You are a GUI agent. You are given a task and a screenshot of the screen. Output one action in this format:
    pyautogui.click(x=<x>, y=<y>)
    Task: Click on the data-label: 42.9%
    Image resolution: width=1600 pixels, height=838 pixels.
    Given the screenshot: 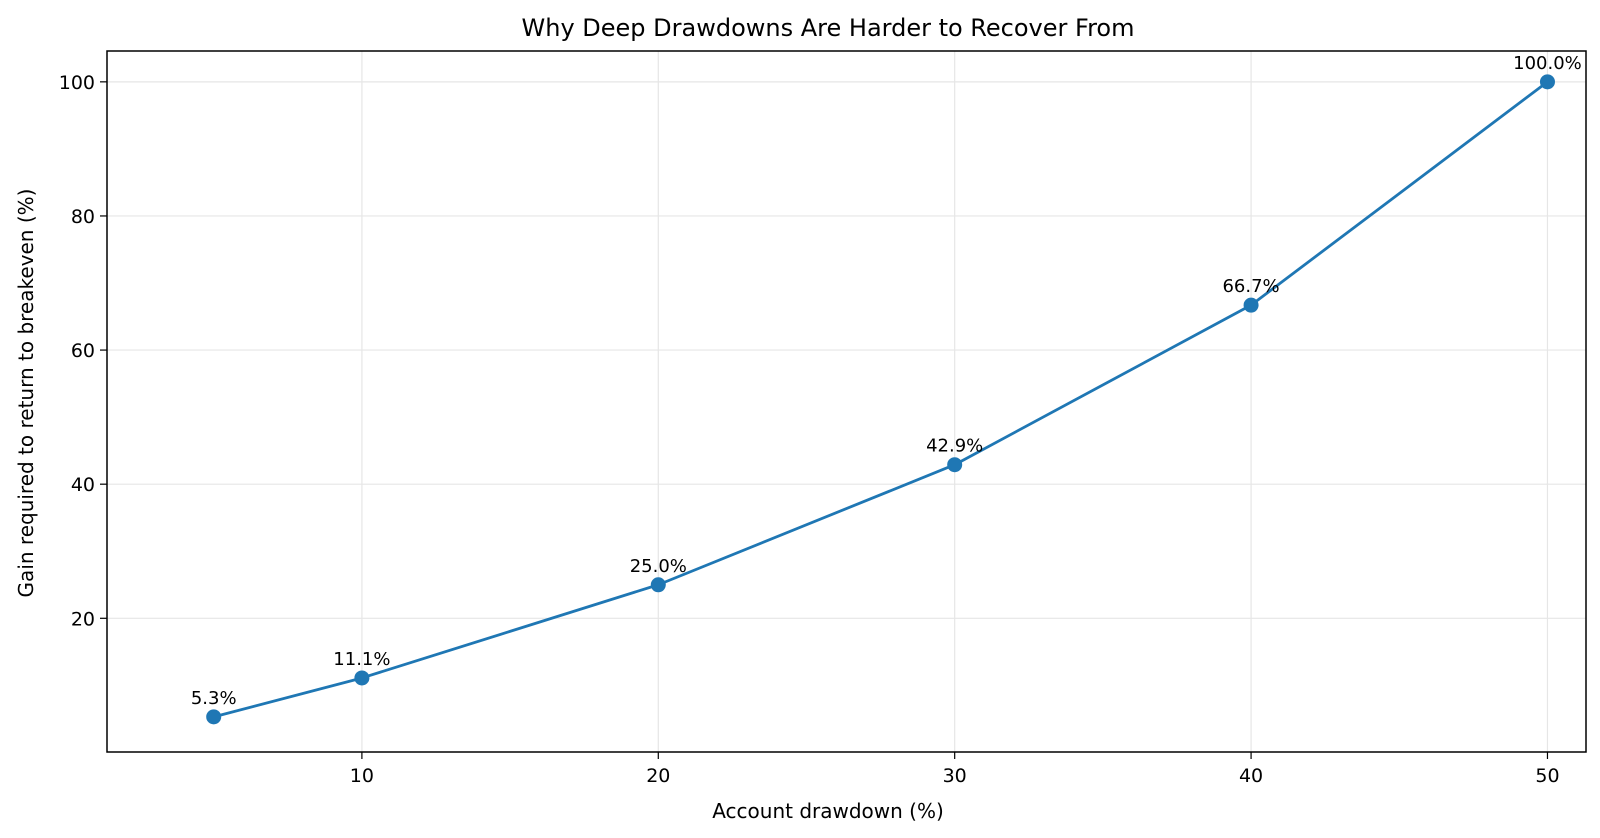 What is the action you would take?
    pyautogui.click(x=954, y=446)
    